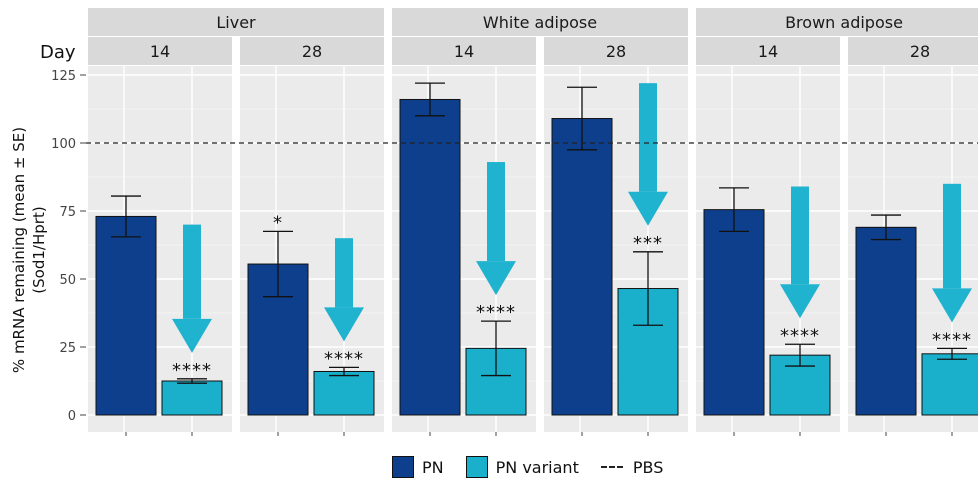 Image resolution: width=978 pixels, height=484 pixels. What do you see at coordinates (39, 249) in the screenshot?
I see `y-axis-subtitle: (Sod1/Hprt)` at bounding box center [39, 249].